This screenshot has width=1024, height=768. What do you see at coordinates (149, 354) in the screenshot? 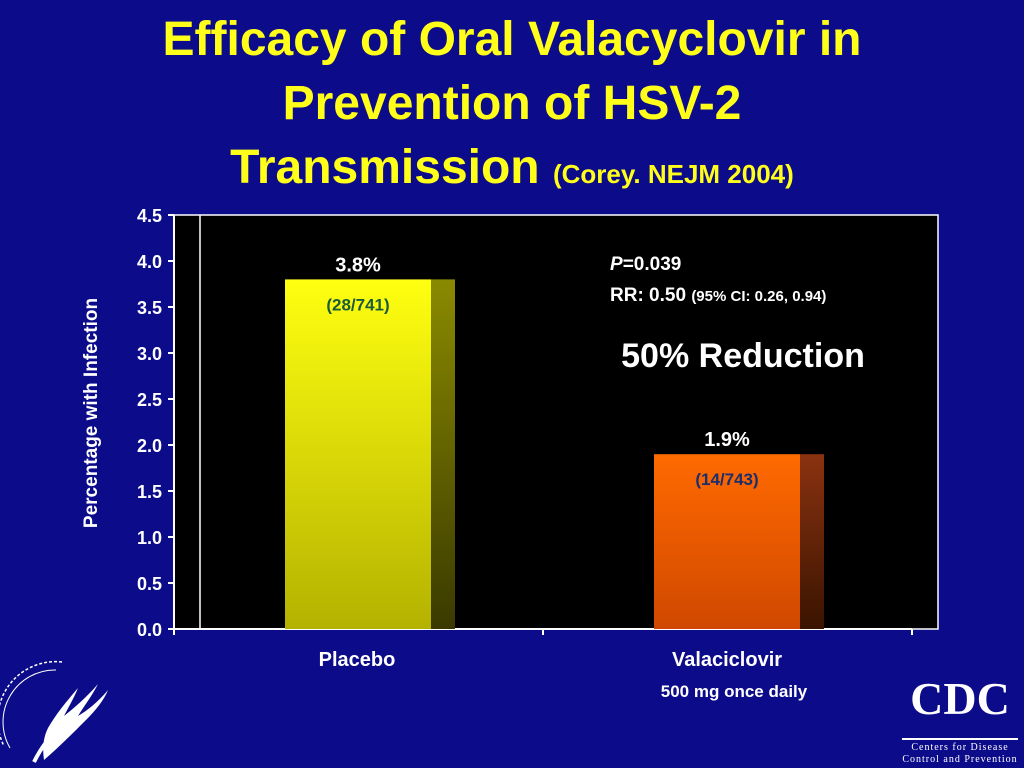
I see `y-tick-label: 3.0` at bounding box center [149, 354].